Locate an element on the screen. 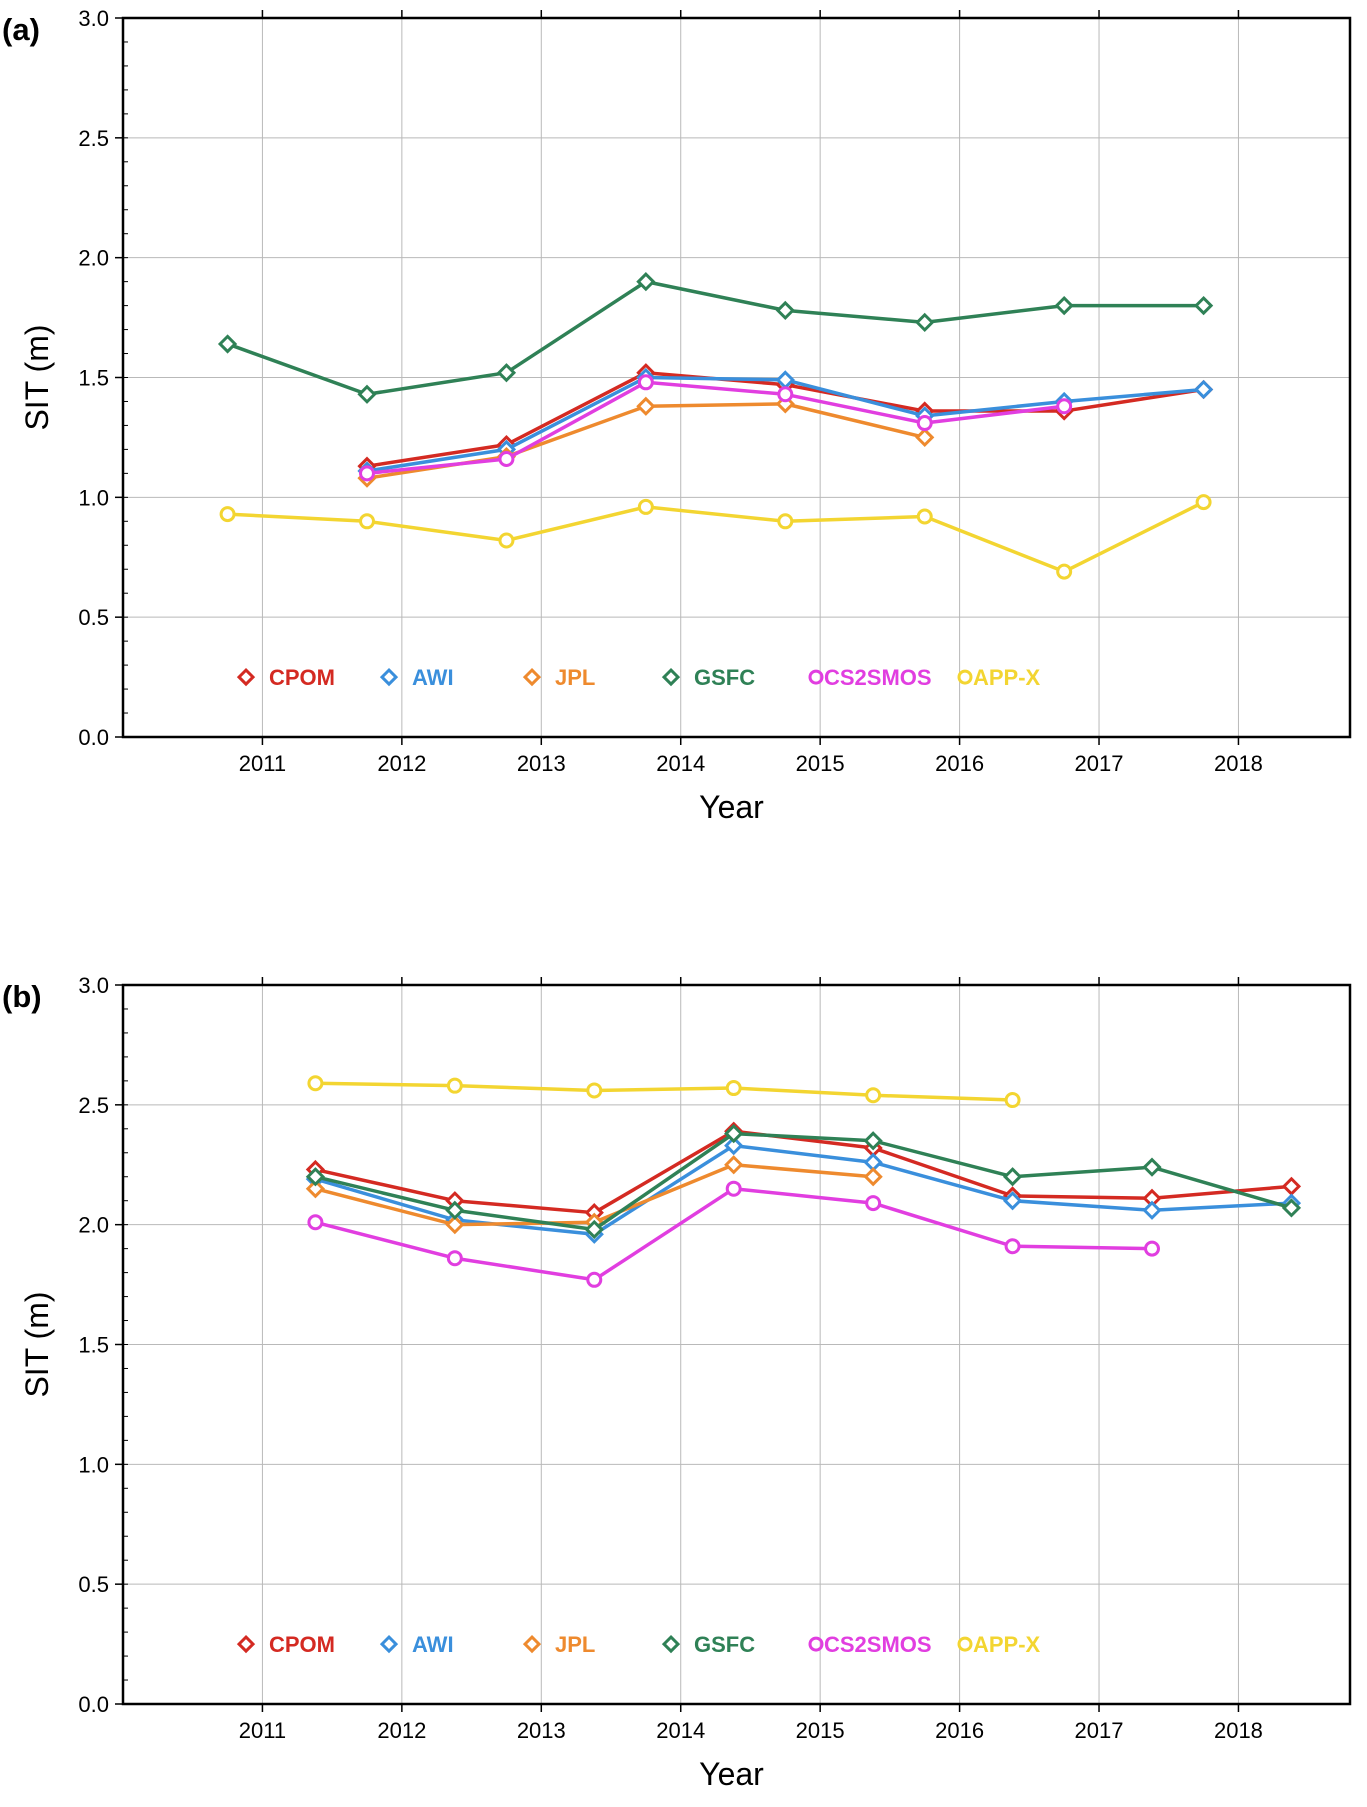  legend-item: JPL is located at coordinates (558, 1644).